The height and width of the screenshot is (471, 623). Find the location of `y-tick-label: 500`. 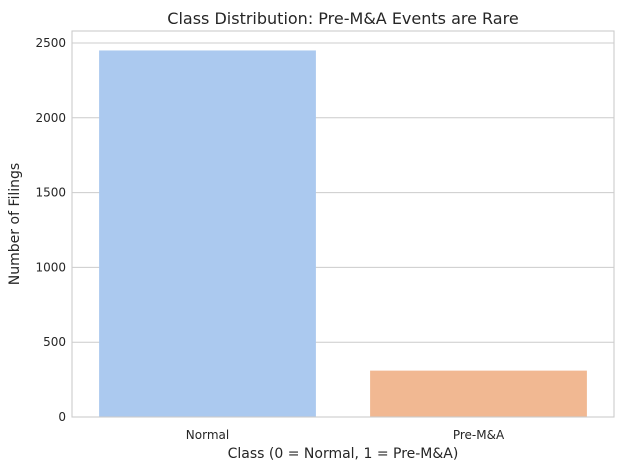

y-tick-label: 500 is located at coordinates (54, 342).